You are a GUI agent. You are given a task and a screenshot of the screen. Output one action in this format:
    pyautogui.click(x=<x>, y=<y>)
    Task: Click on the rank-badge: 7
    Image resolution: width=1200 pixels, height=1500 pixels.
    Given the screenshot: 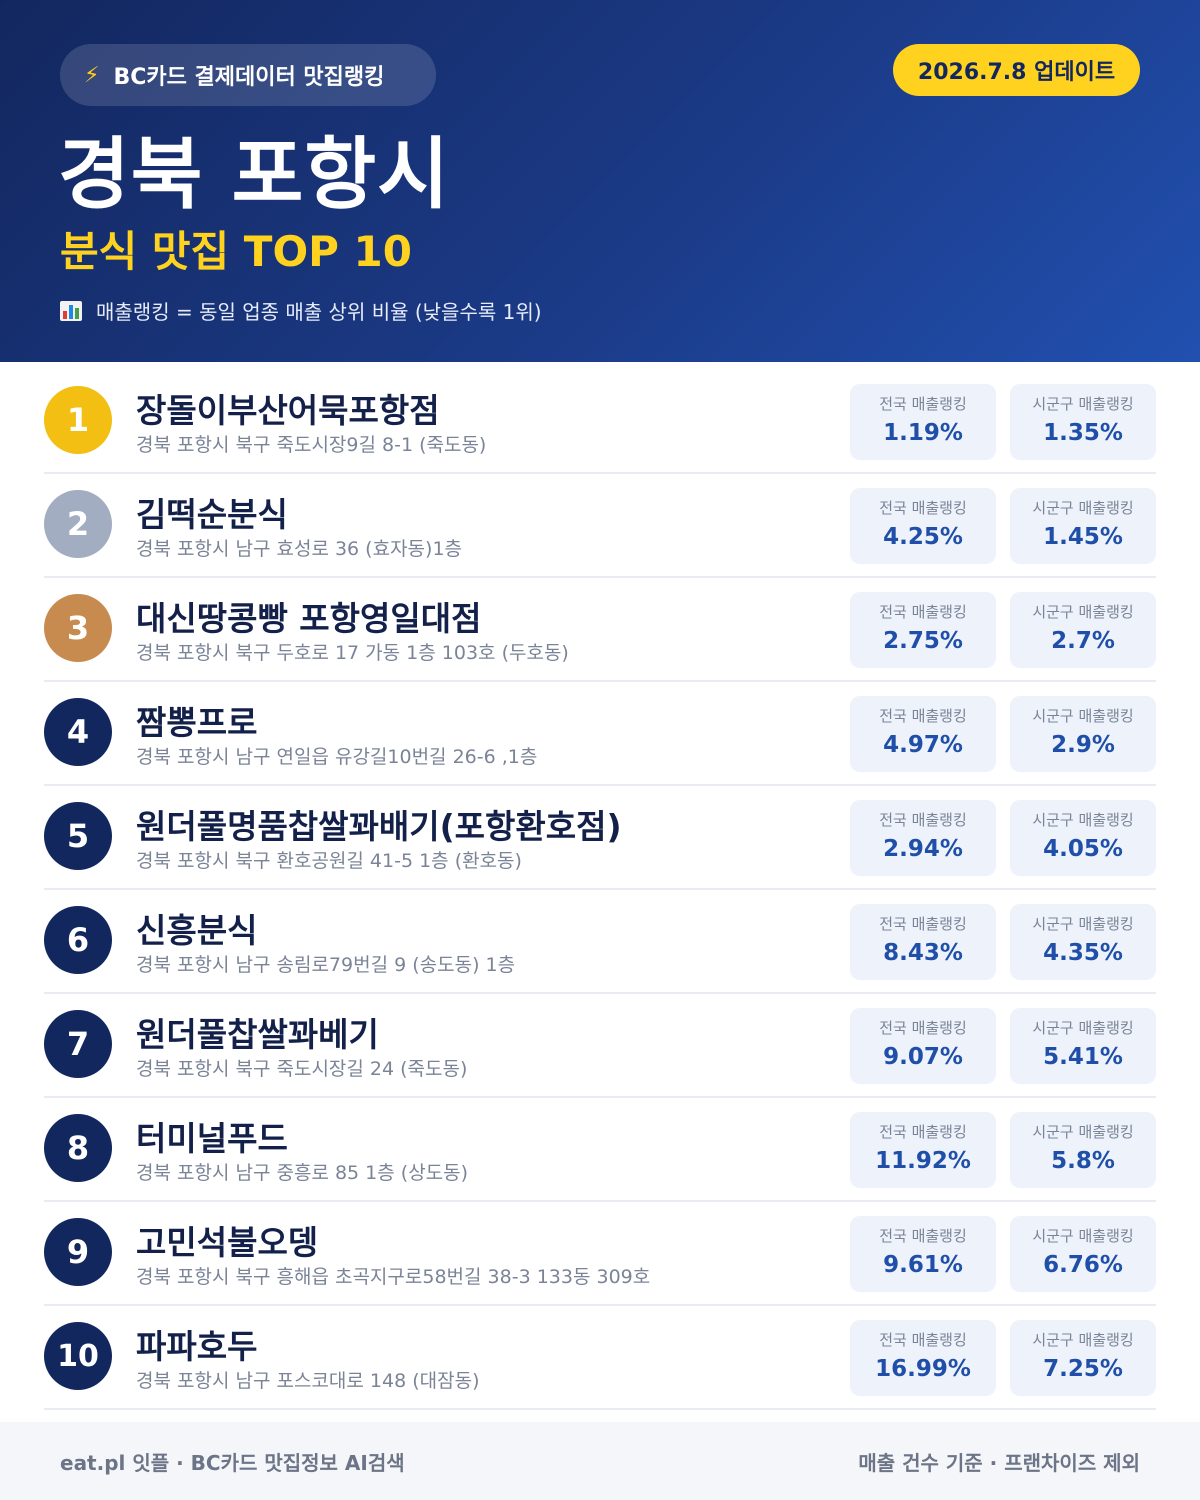 What is the action you would take?
    pyautogui.click(x=78, y=1044)
    